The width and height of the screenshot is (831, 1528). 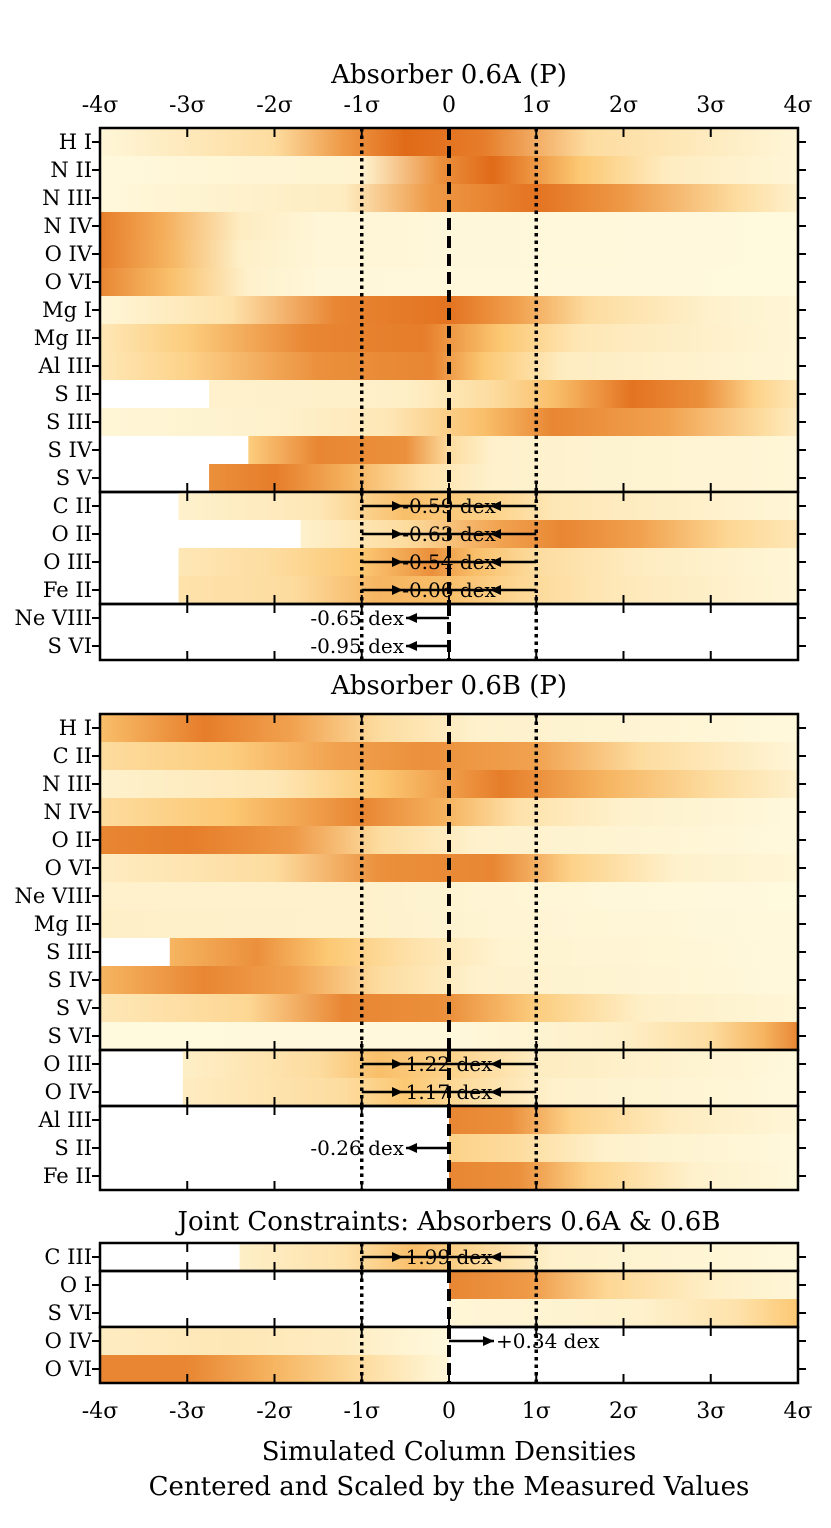 What do you see at coordinates (71, 170) in the screenshot?
I see `ion-label: N II` at bounding box center [71, 170].